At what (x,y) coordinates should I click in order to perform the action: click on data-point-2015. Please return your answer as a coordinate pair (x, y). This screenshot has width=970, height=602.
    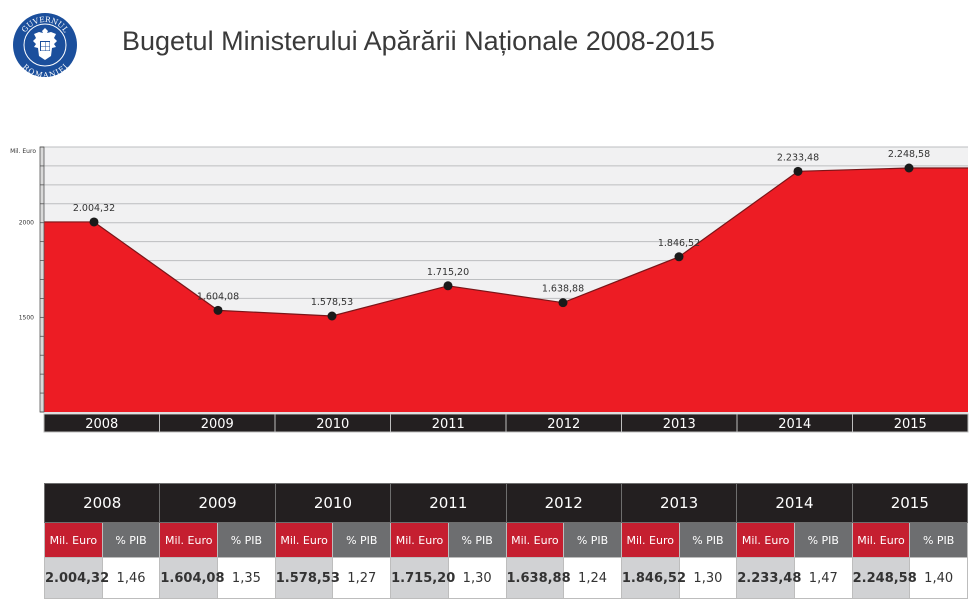
    Looking at the image, I should click on (909, 168).